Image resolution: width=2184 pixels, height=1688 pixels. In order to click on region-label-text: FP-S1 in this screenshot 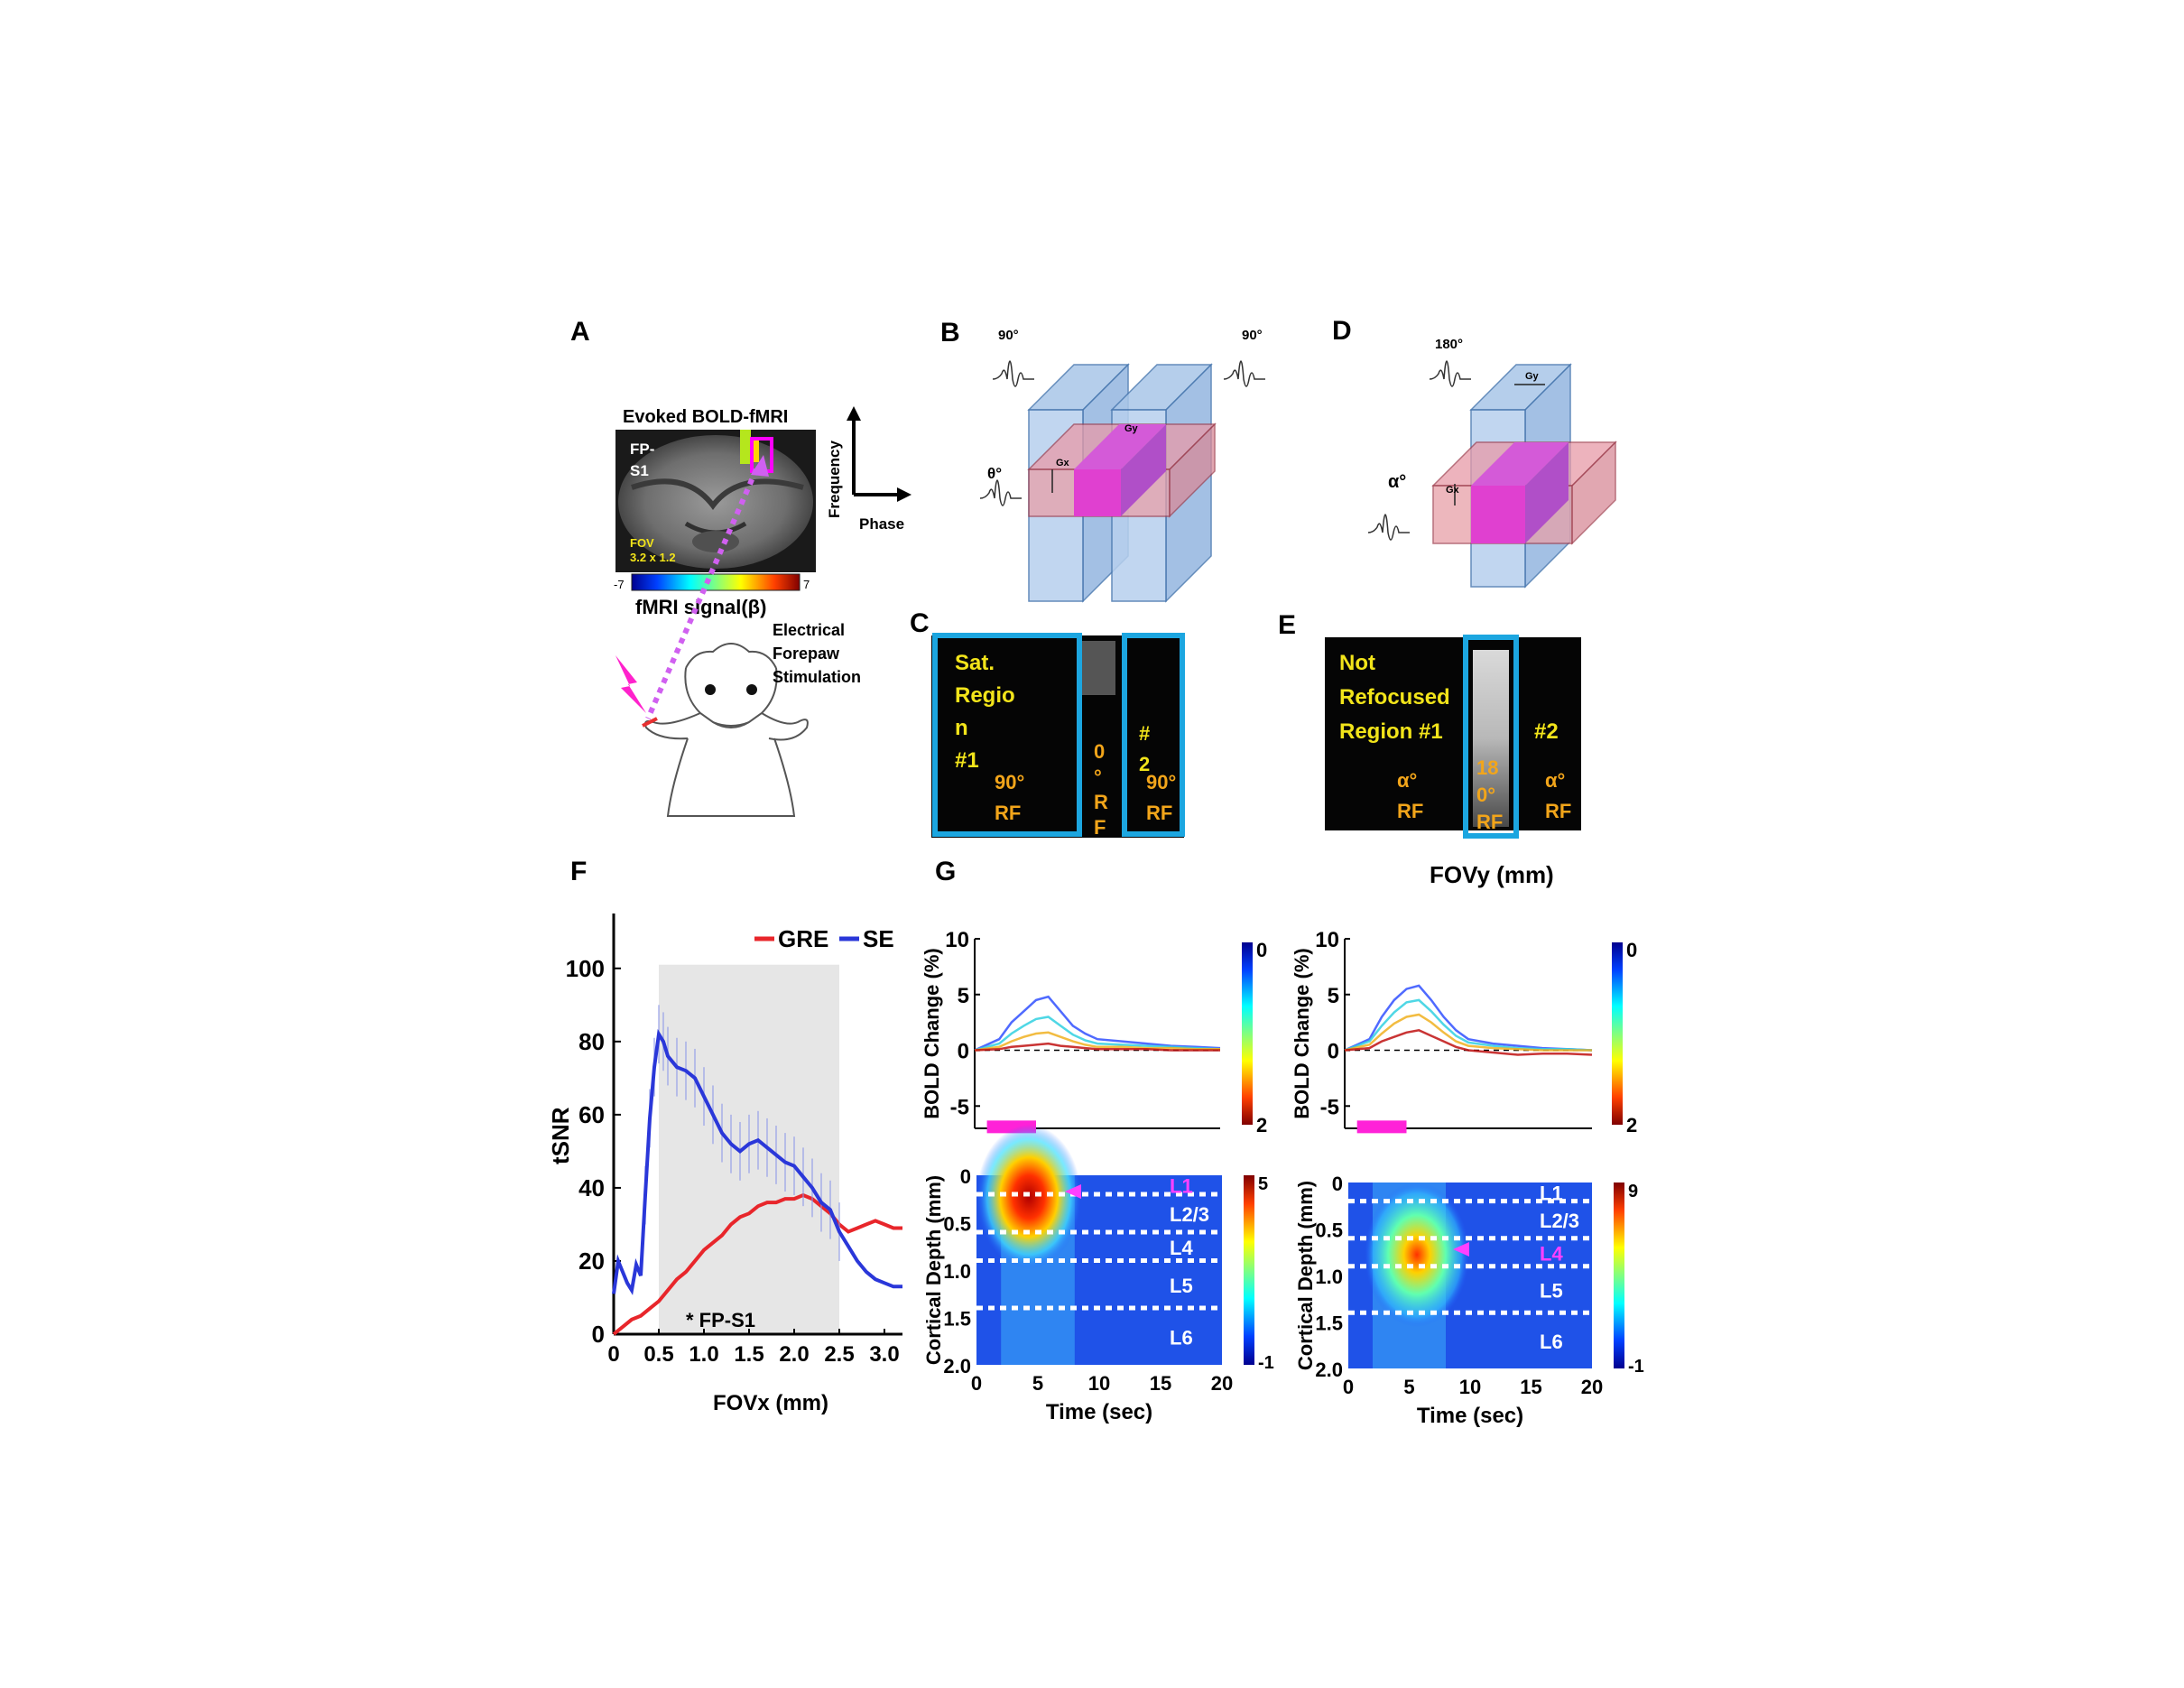, I will do `click(642, 460)`.